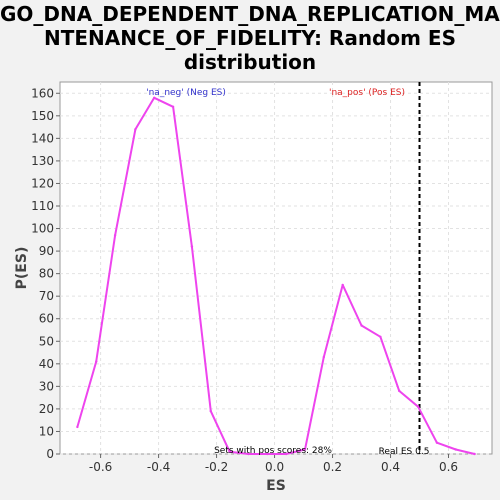 Image resolution: width=500 pixels, height=500 pixels. What do you see at coordinates (46, 386) in the screenshot?
I see `y-tick-label: 30` at bounding box center [46, 386].